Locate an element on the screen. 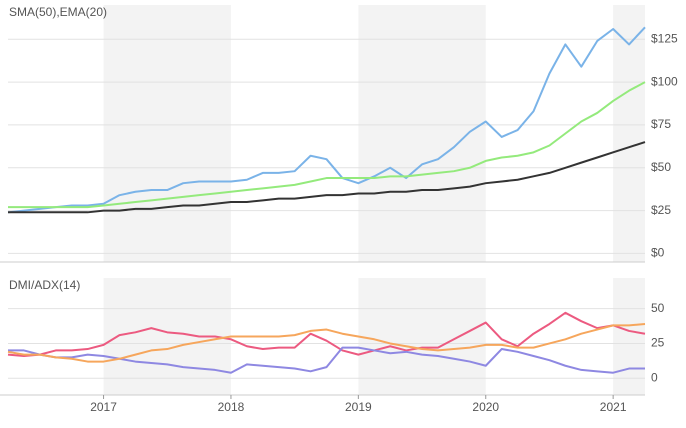 This screenshot has height=428, width=686. y-tick-label: 0 is located at coordinates (654, 377).